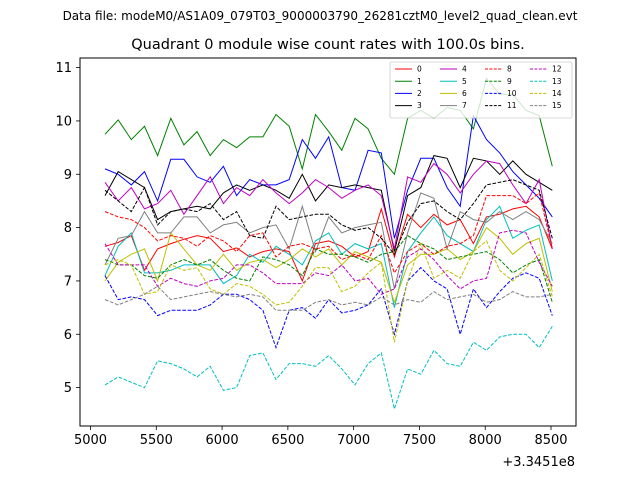  What do you see at coordinates (353, 440) in the screenshot?
I see `x-tick-label: 7000` at bounding box center [353, 440].